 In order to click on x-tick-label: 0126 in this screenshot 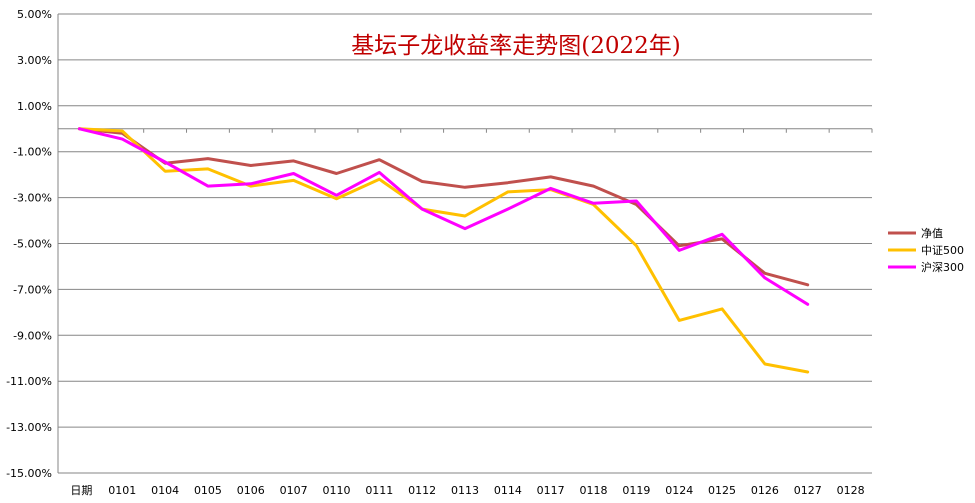, I will do `click(765, 490)`.